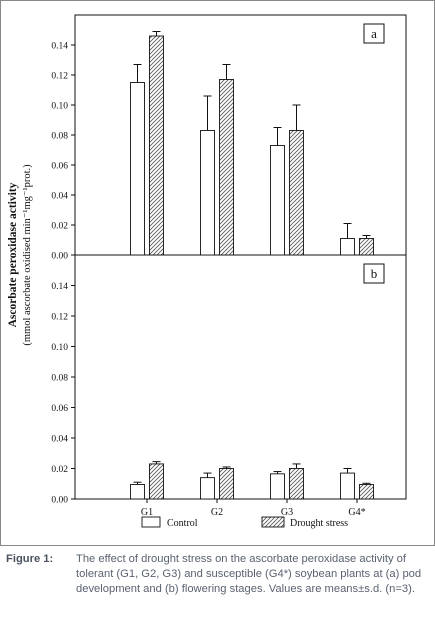 Image resolution: width=435 pixels, height=627 pixels. I want to click on bar-a-G3-control, so click(277, 200).